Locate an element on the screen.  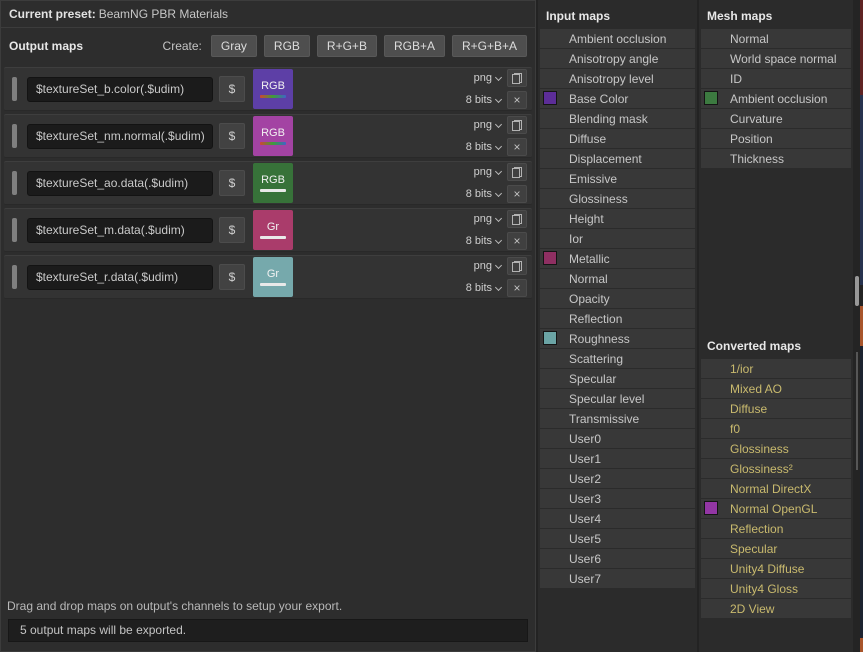
close-icon: × is located at coordinates (517, 194).